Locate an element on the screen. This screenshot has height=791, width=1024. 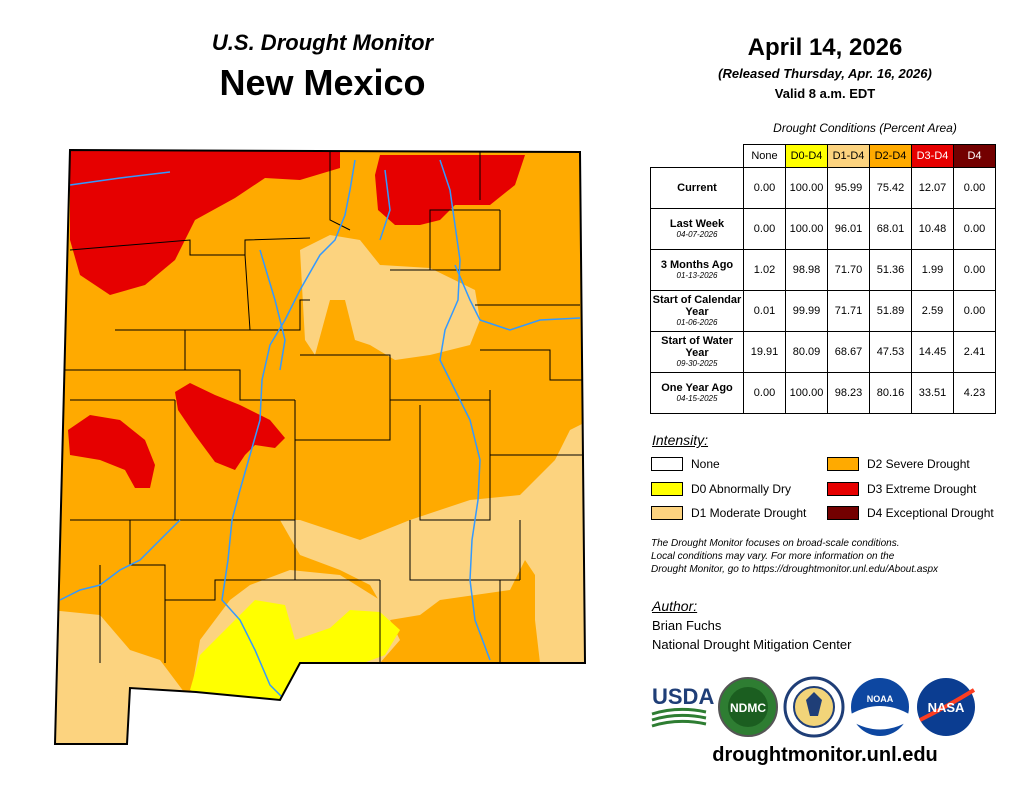
table-cell: 68.67 is located at coordinates (848, 352).